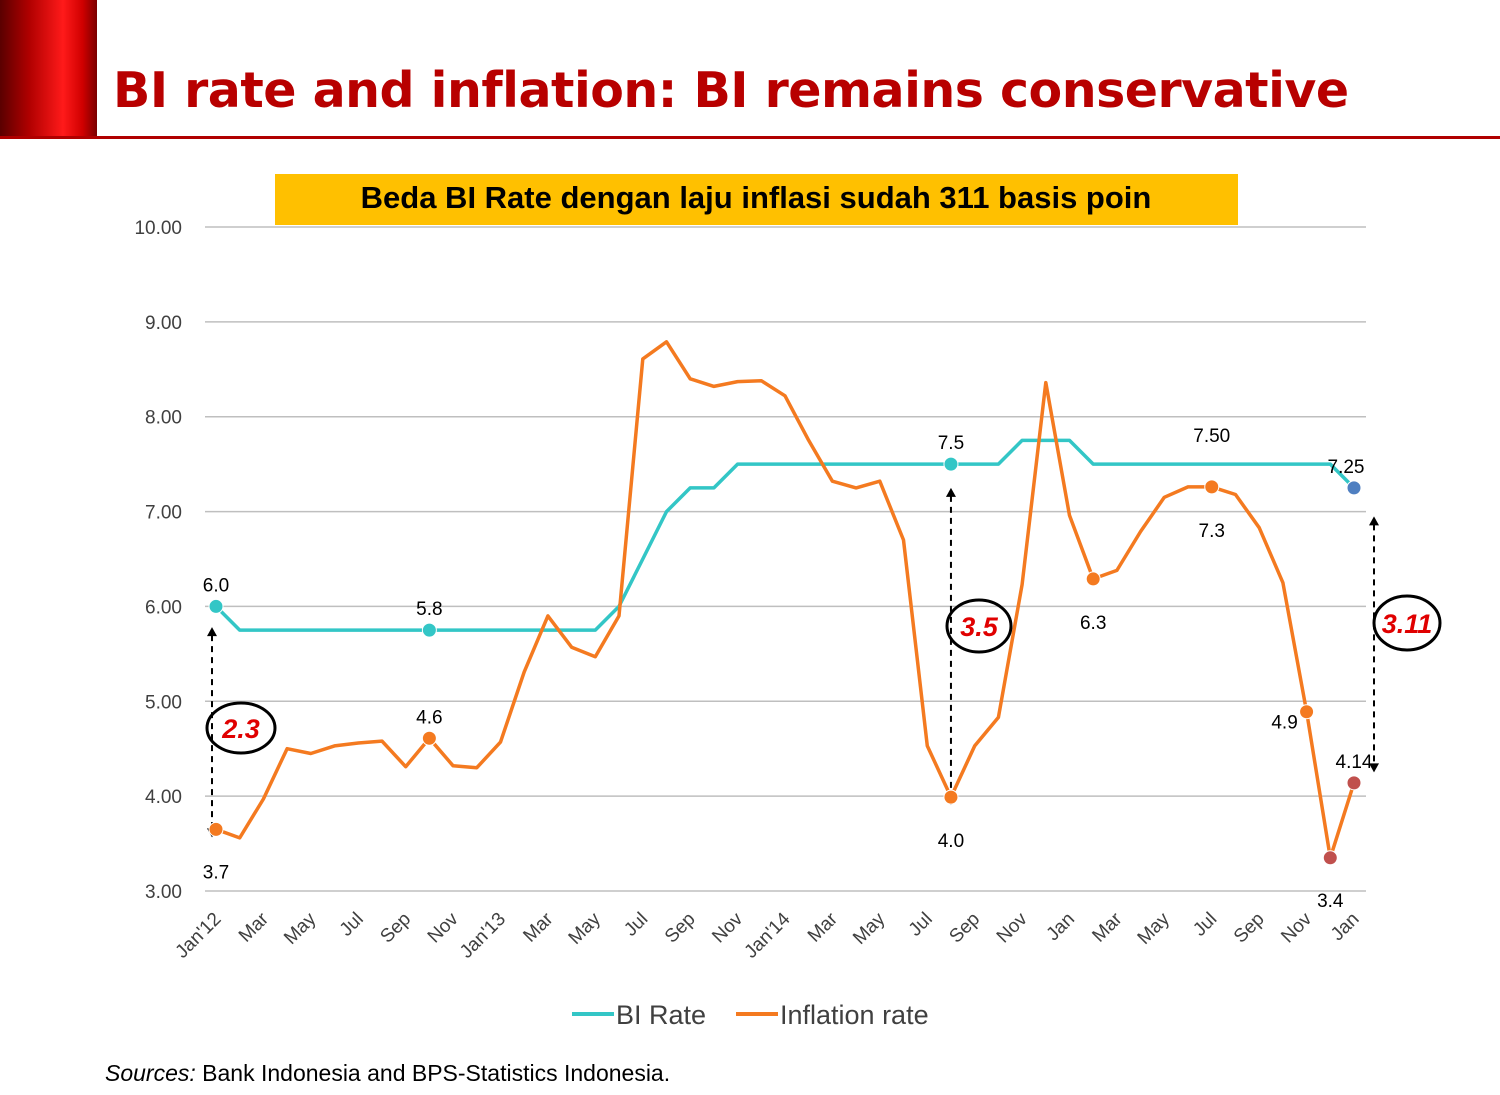 The image size is (1500, 1095). I want to click on y-tick-label: 10.00, so click(158, 228).